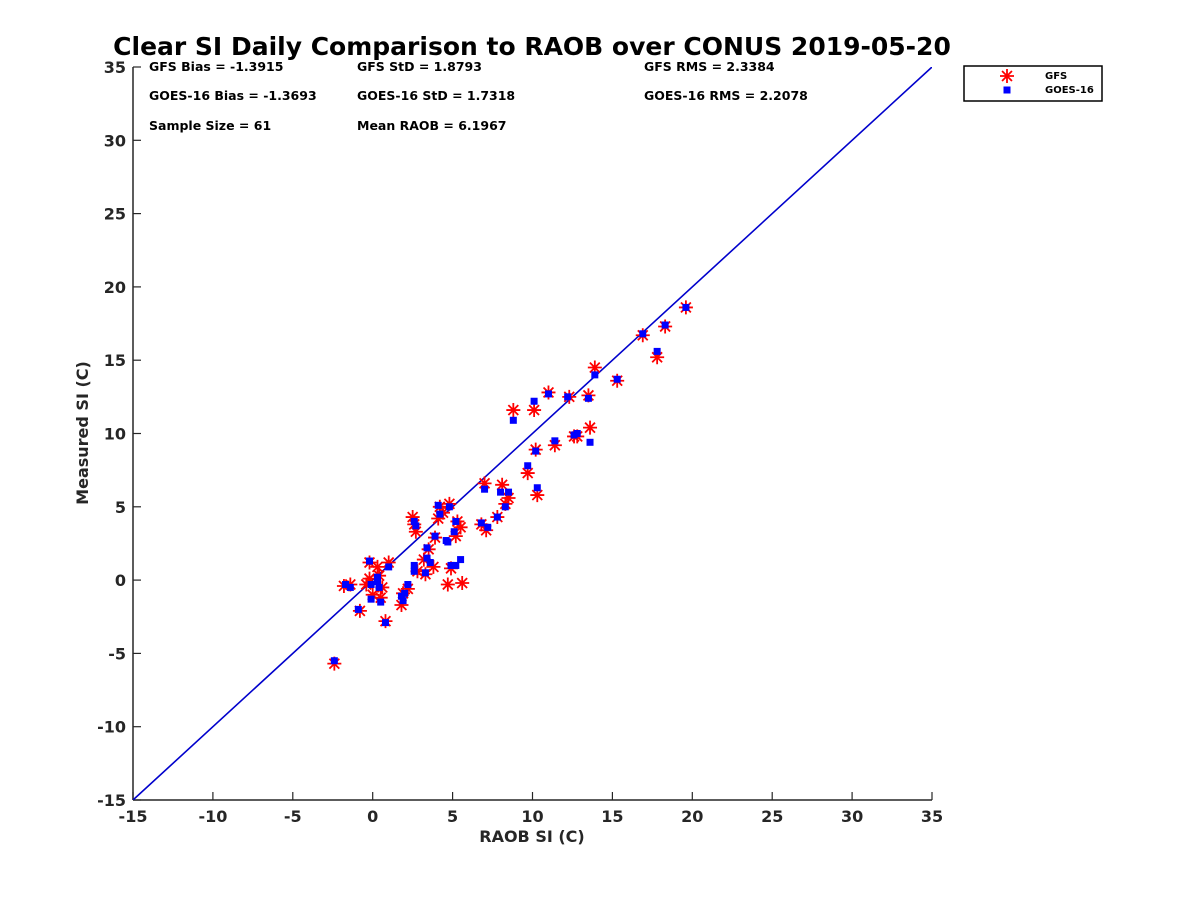  What do you see at coordinates (115, 360) in the screenshot?
I see `y-tick-label: 15` at bounding box center [115, 360].